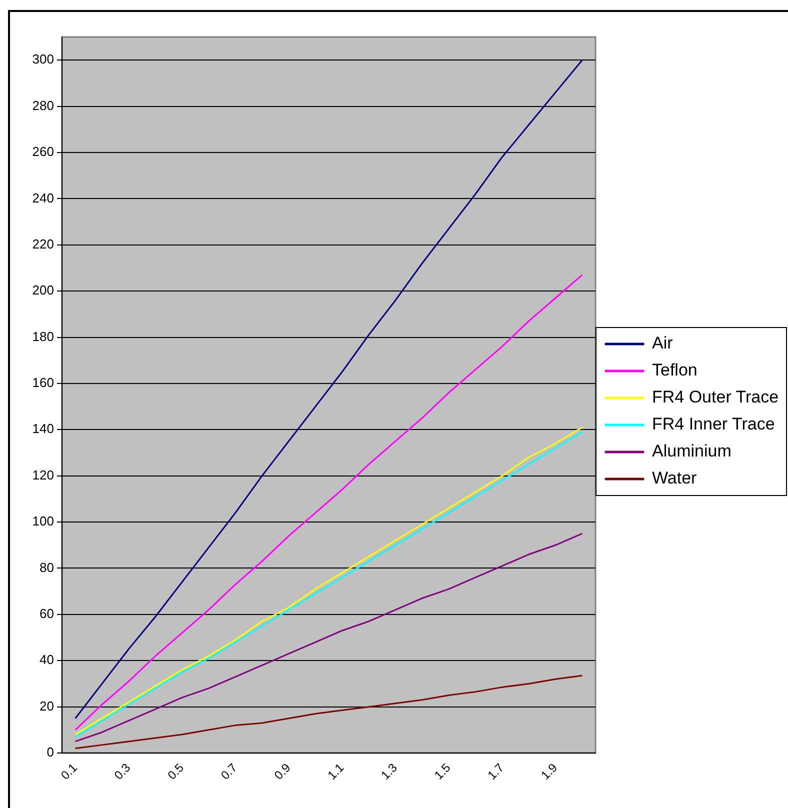 This screenshot has width=788, height=808. Describe the element at coordinates (122, 771) in the screenshot. I see `x-tick-label: 0.3` at that location.